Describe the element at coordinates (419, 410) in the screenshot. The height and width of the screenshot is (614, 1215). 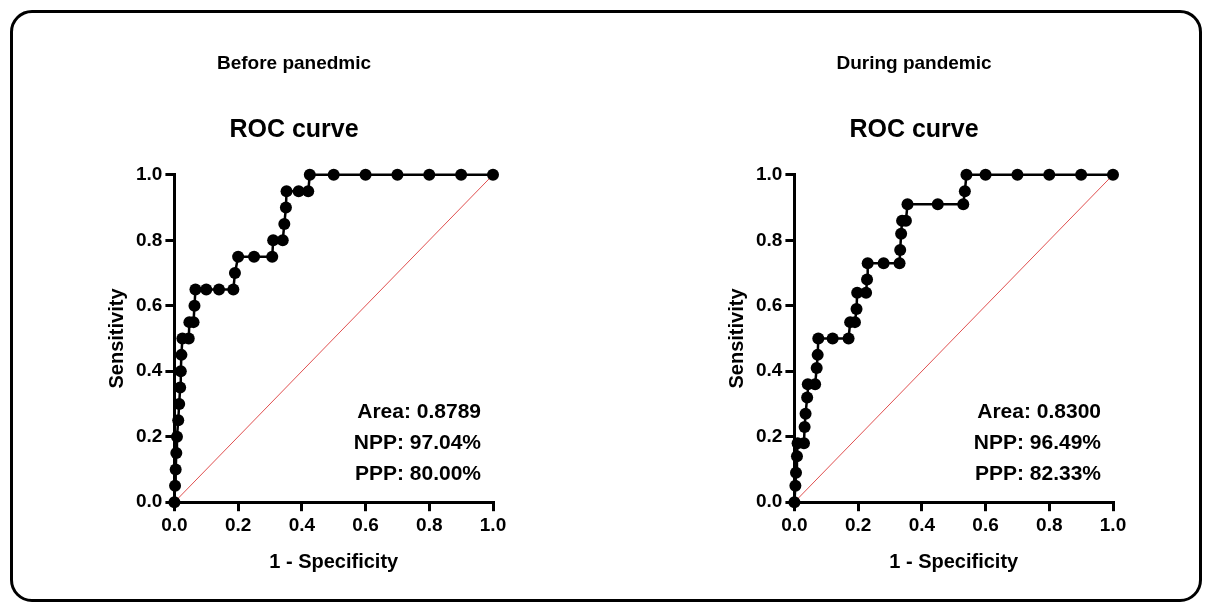
I see `annotation: Area: 0.8789` at that location.